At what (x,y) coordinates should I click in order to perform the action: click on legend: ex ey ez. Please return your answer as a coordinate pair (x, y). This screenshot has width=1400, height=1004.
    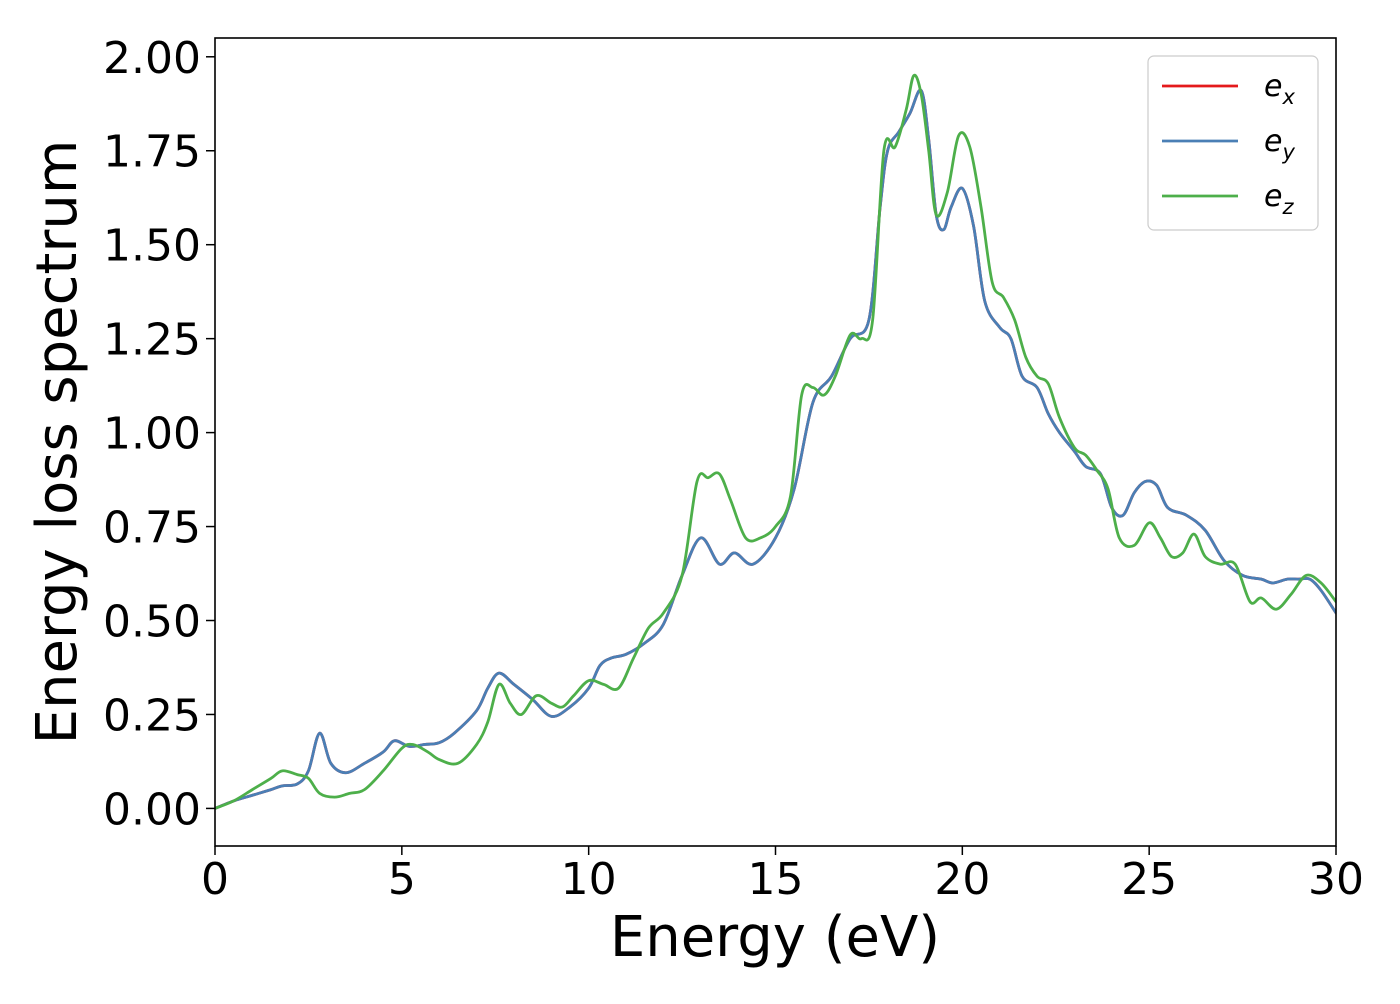
    Looking at the image, I should click on (1233, 143).